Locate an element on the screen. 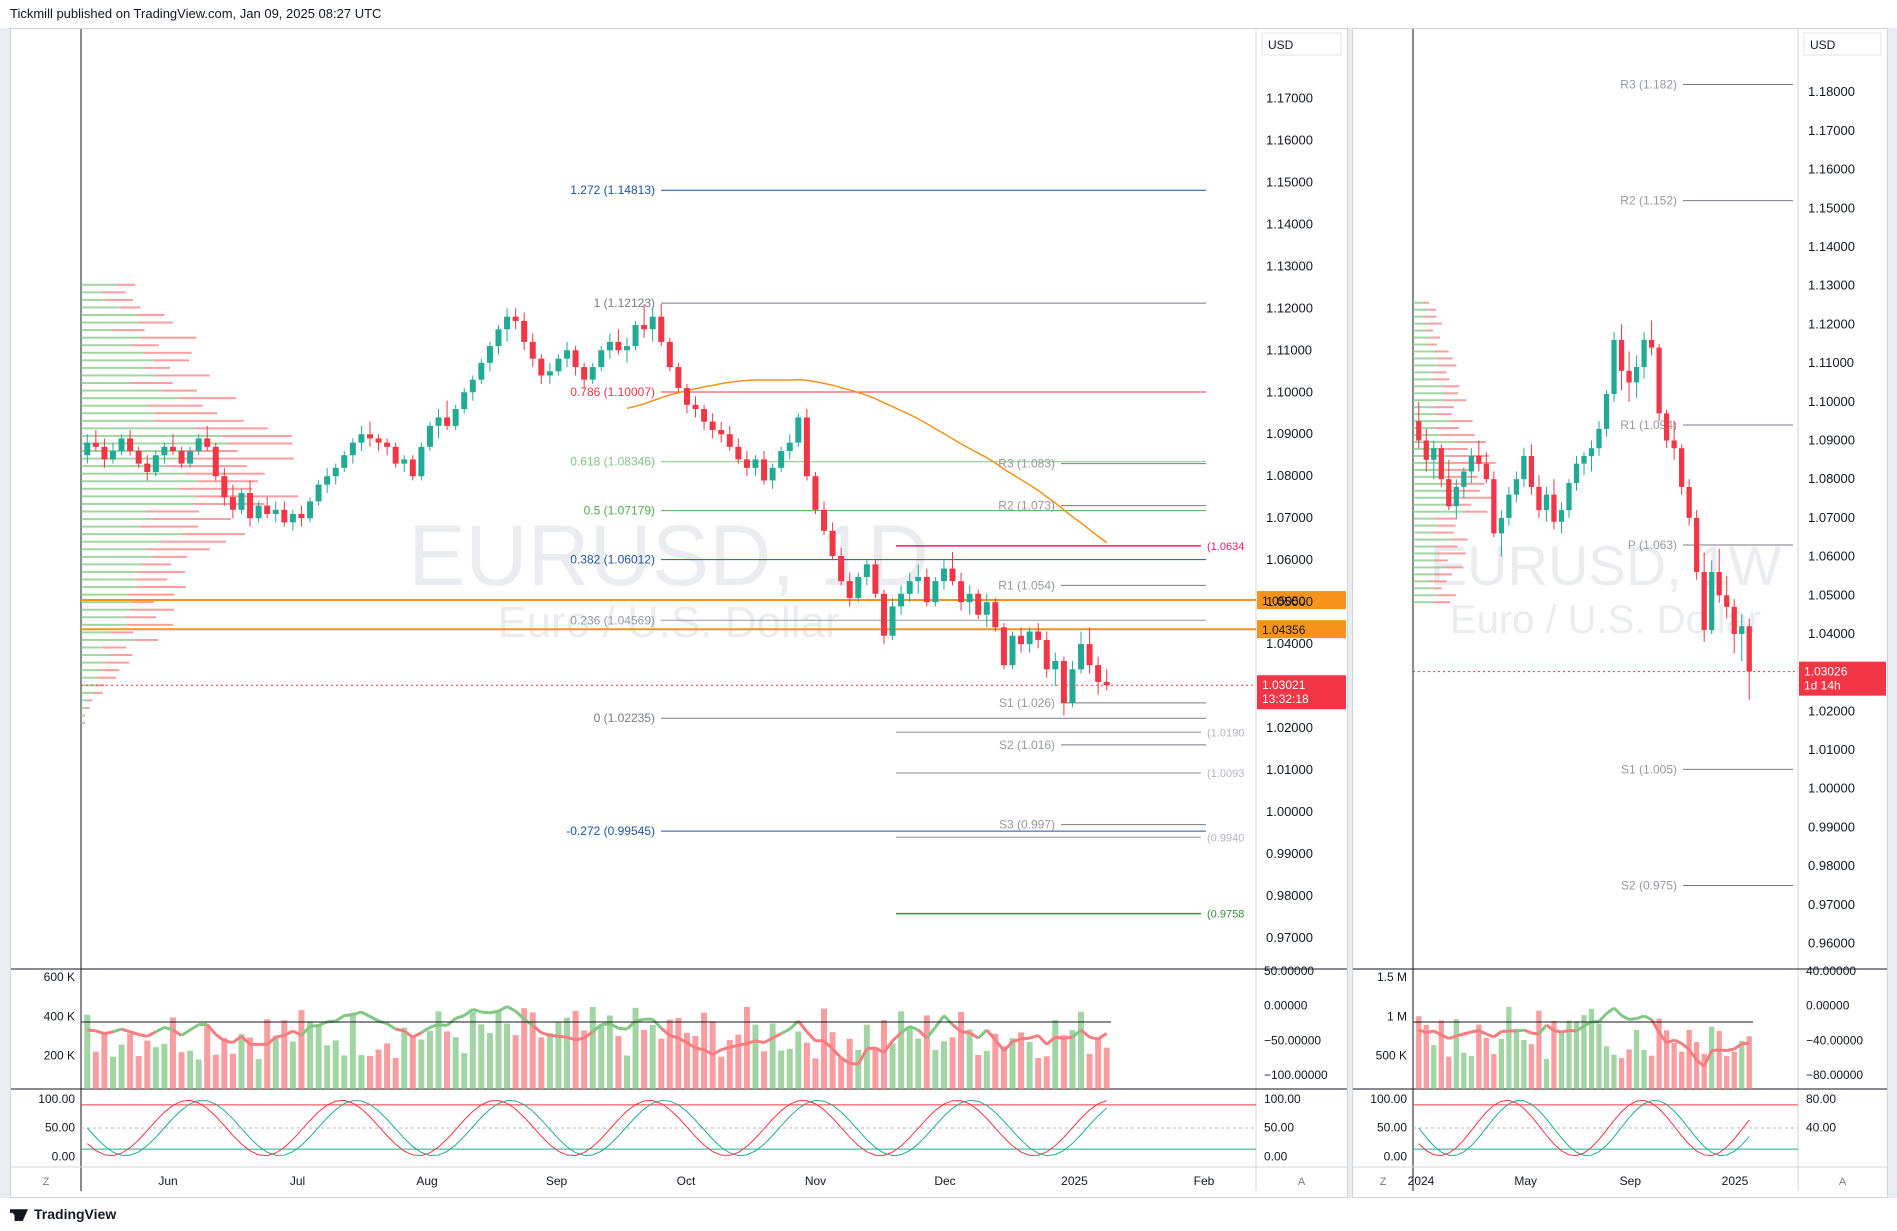 The height and width of the screenshot is (1231, 1897). tradingview-logo: TradingView is located at coordinates (63, 1214).